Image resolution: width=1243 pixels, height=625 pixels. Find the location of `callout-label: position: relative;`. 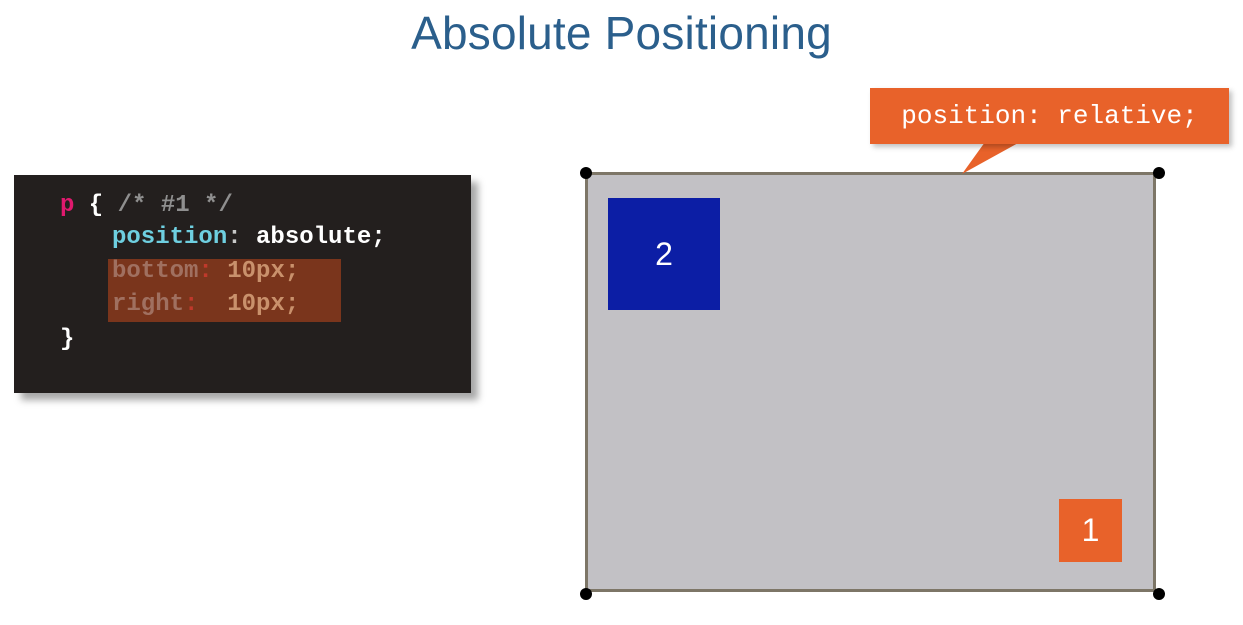

callout-label: position: relative; is located at coordinates (1049, 116).